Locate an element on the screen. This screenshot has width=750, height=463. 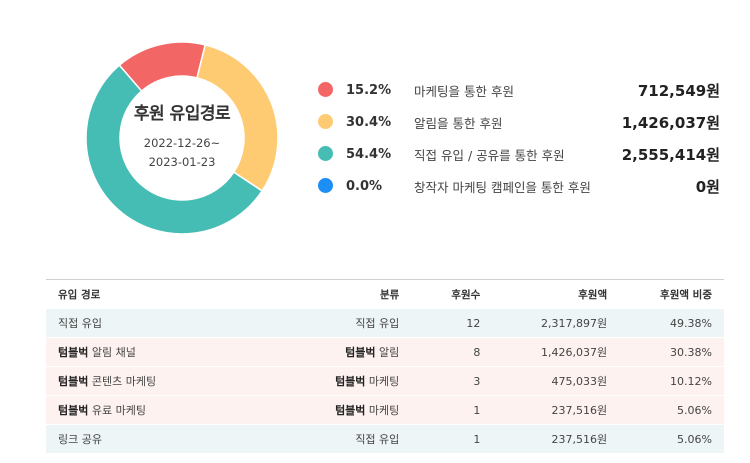
header-path: 유입 경로 is located at coordinates (79, 294).